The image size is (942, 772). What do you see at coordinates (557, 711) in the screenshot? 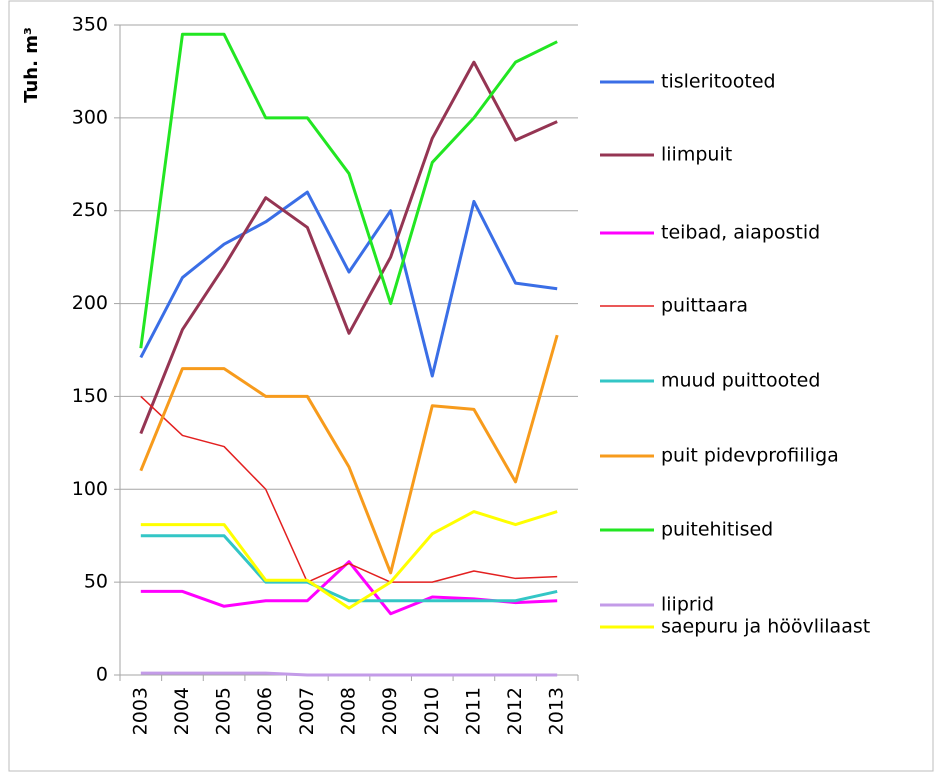
I see `x-tick-label: 2013` at bounding box center [557, 711].